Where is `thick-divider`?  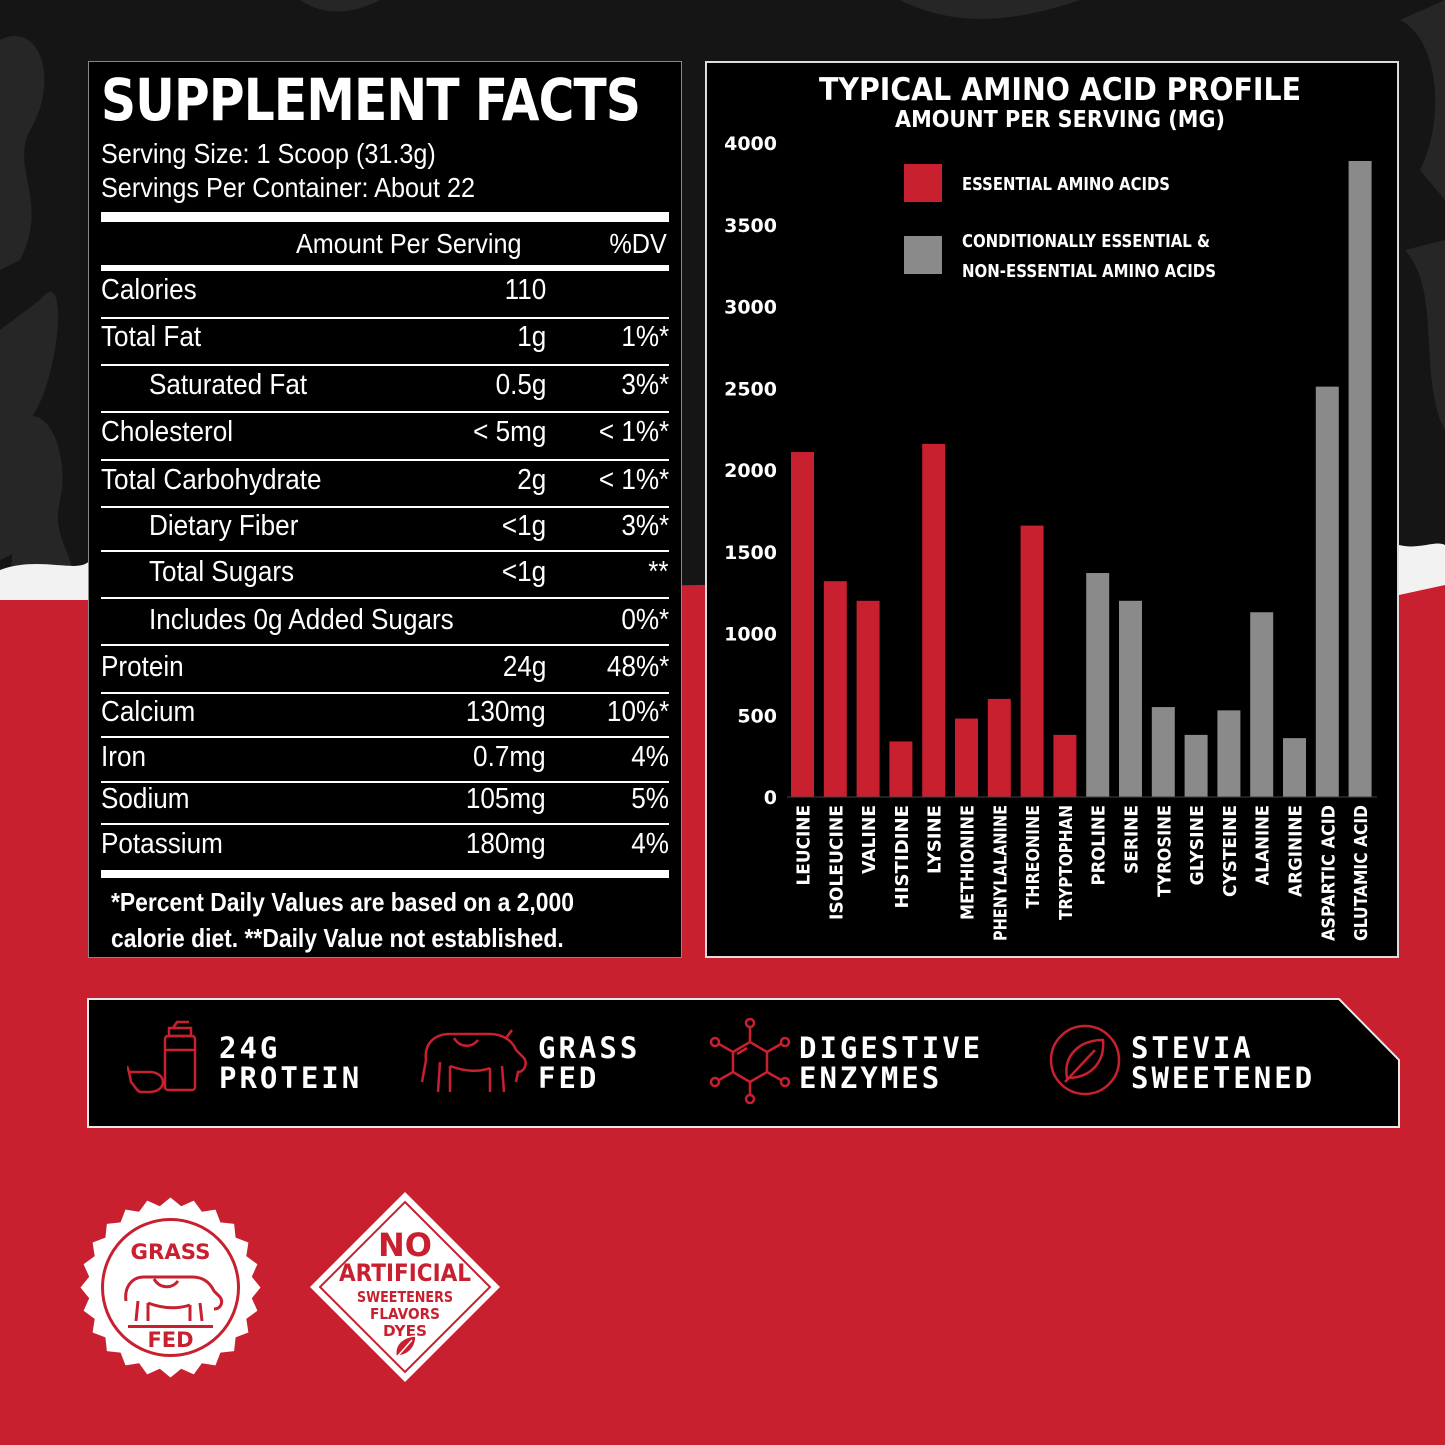
thick-divider is located at coordinates (385, 217).